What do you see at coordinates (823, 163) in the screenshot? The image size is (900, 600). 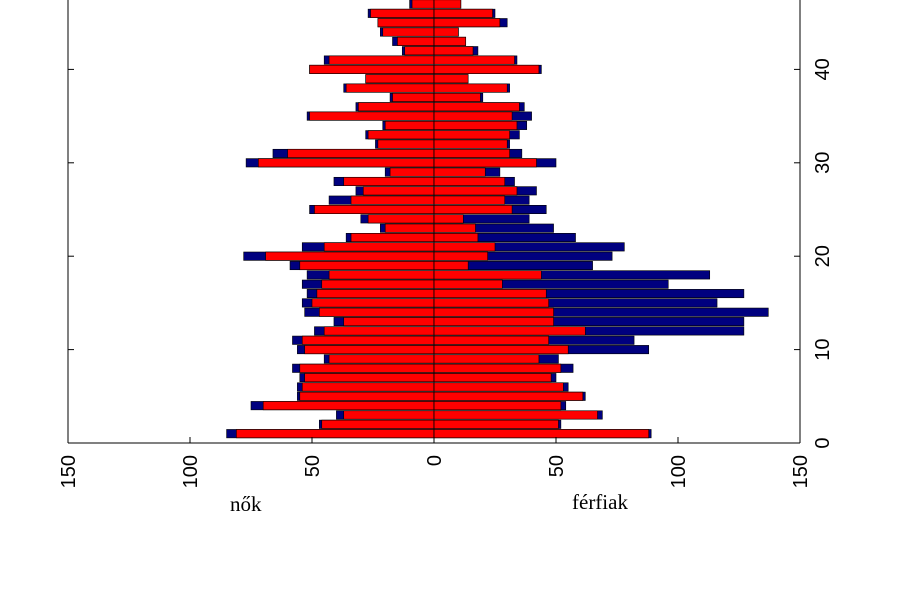 I see `y-tick-label: 30` at bounding box center [823, 163].